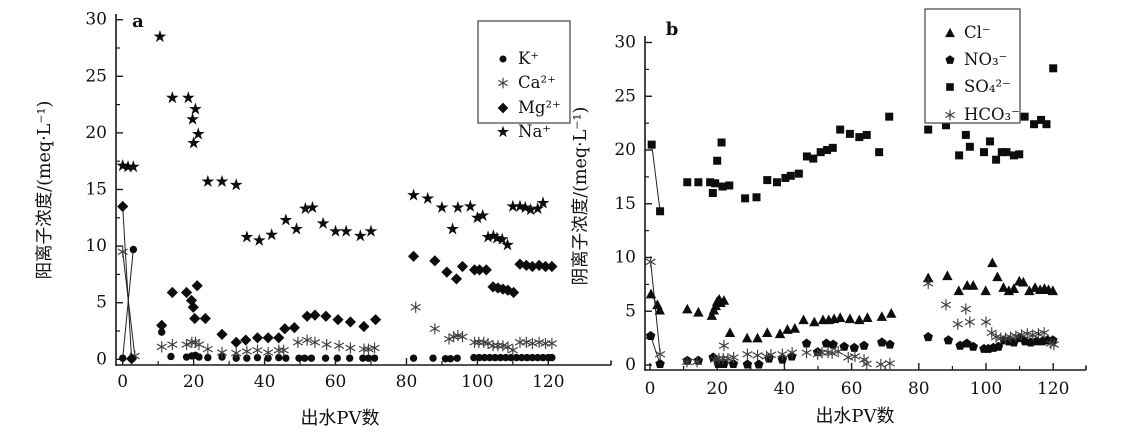 Image resolution: width=1144 pixels, height=445 pixels. What do you see at coordinates (101, 359) in the screenshot?
I see `y-tick-label: 0` at bounding box center [101, 359].